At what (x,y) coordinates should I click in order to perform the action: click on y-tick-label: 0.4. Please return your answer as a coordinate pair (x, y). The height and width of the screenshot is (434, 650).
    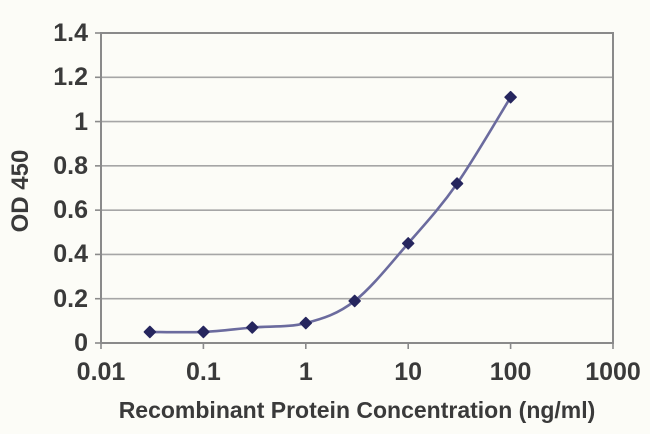
    Looking at the image, I should click on (70, 254).